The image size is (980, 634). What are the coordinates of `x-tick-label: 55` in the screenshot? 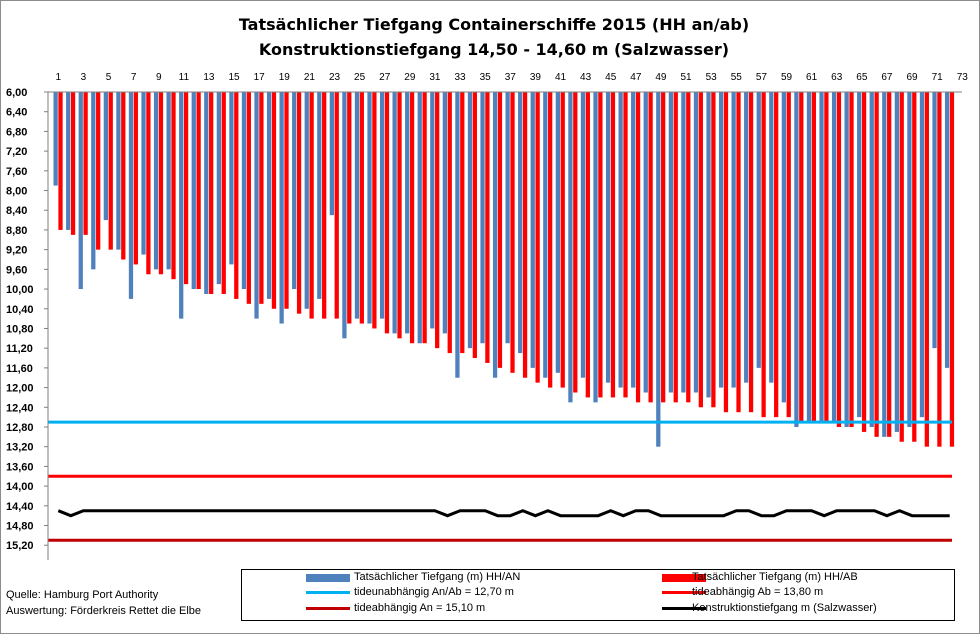 It's located at (737, 77).